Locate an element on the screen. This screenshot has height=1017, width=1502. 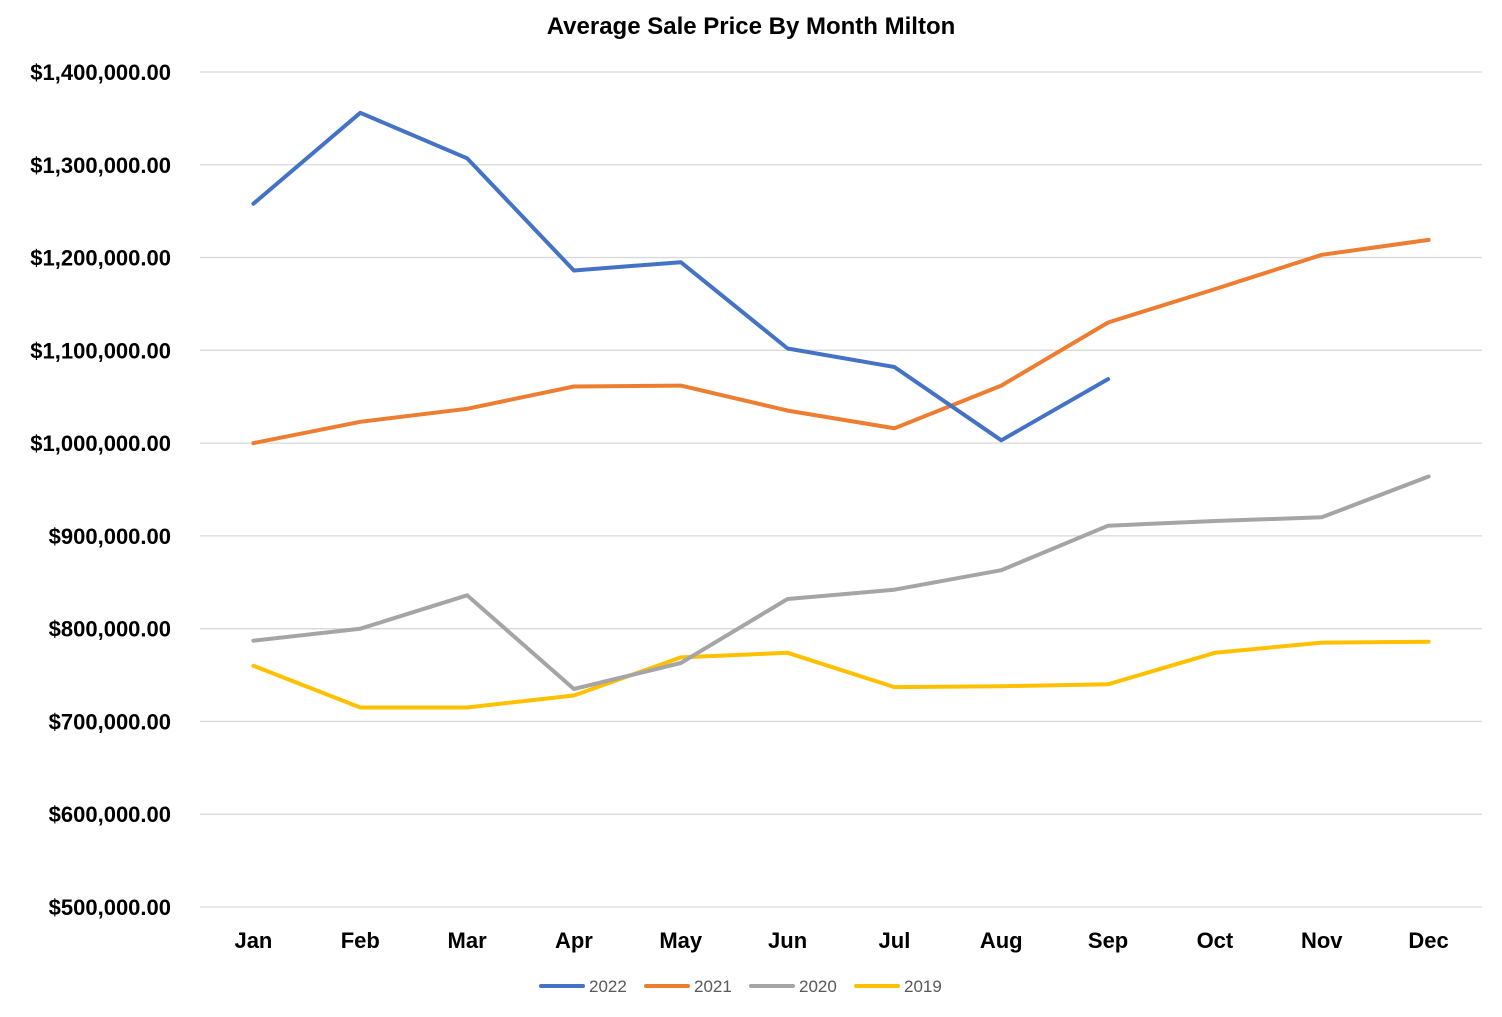
y-tick-label: $600,000.00 is located at coordinates (110, 814).